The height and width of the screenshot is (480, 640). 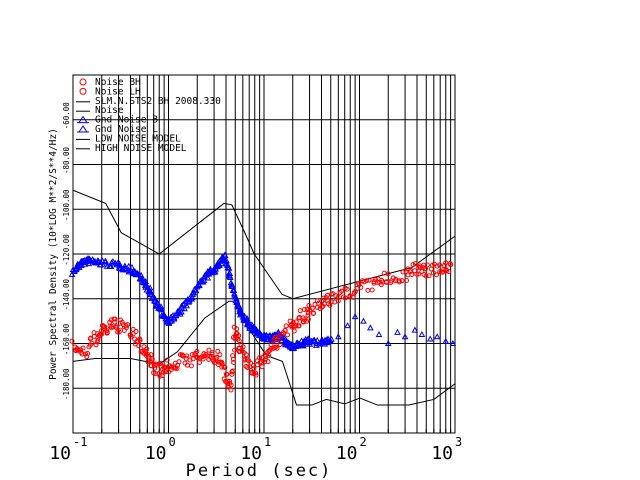 What do you see at coordinates (201, 301) in the screenshot?
I see `series-gnd-noise-b` at bounding box center [201, 301].